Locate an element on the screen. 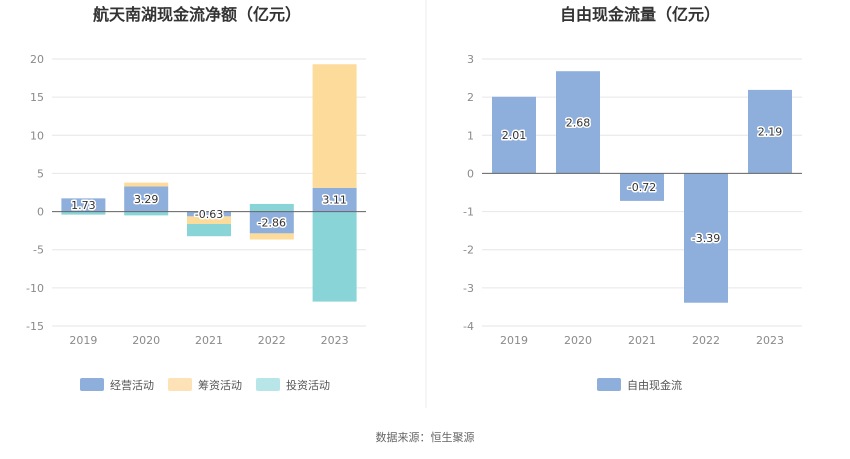 The image size is (850, 459). chart2-data-label: 2.68 is located at coordinates (578, 122).